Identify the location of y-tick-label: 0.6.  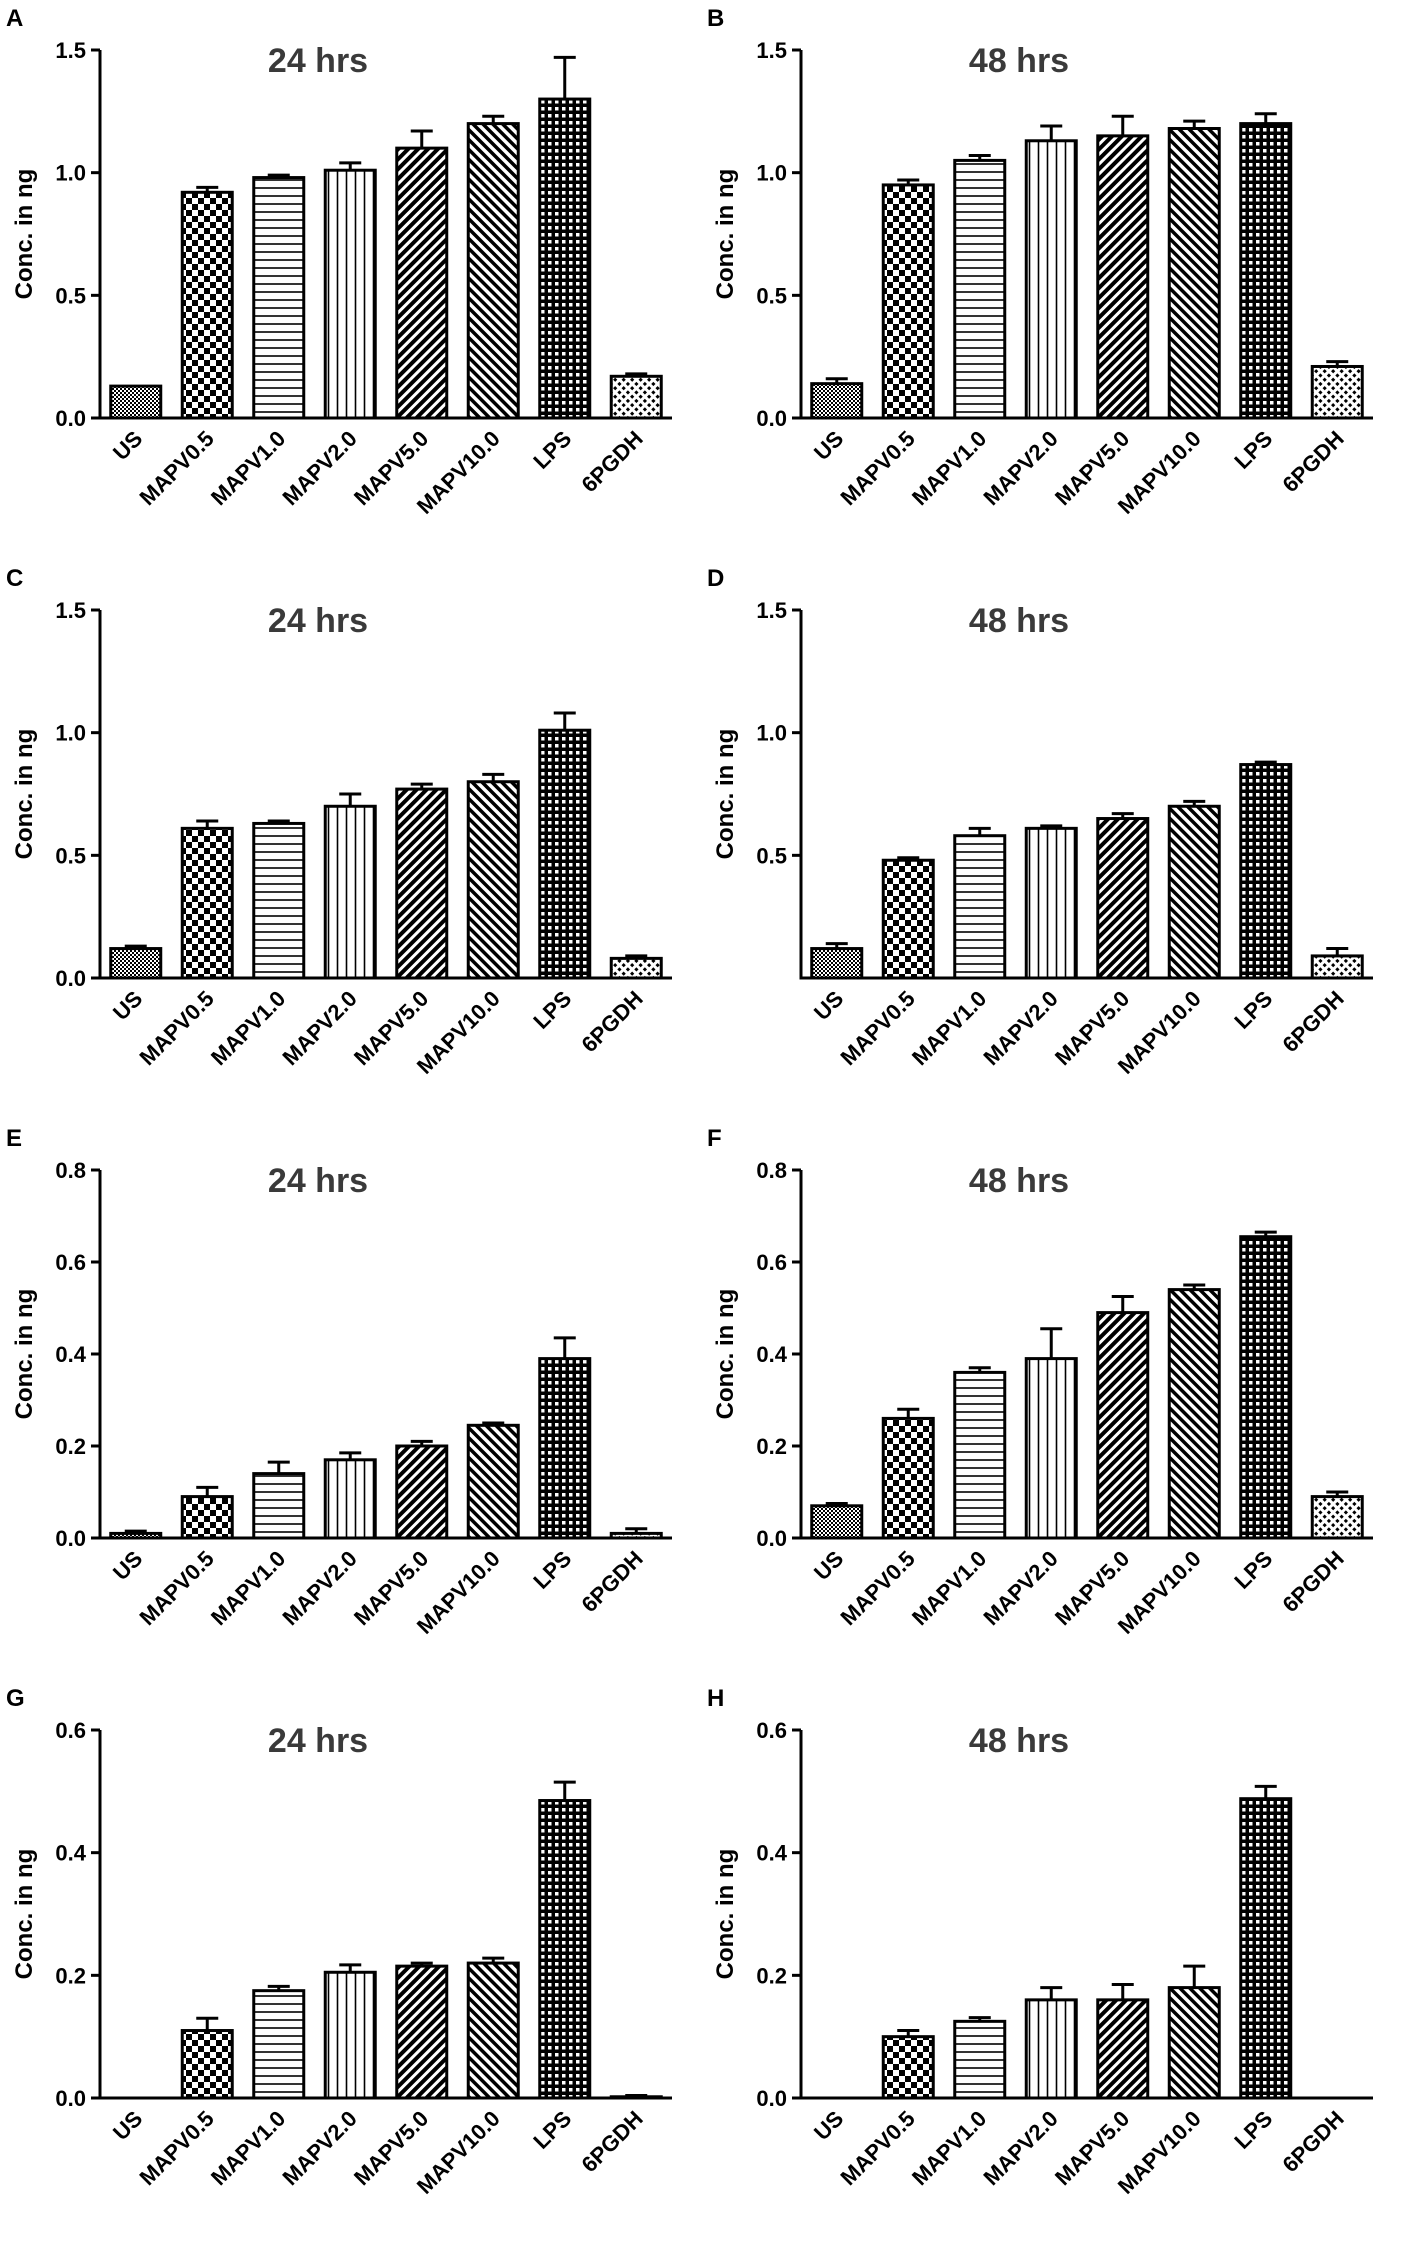
(70, 1730).